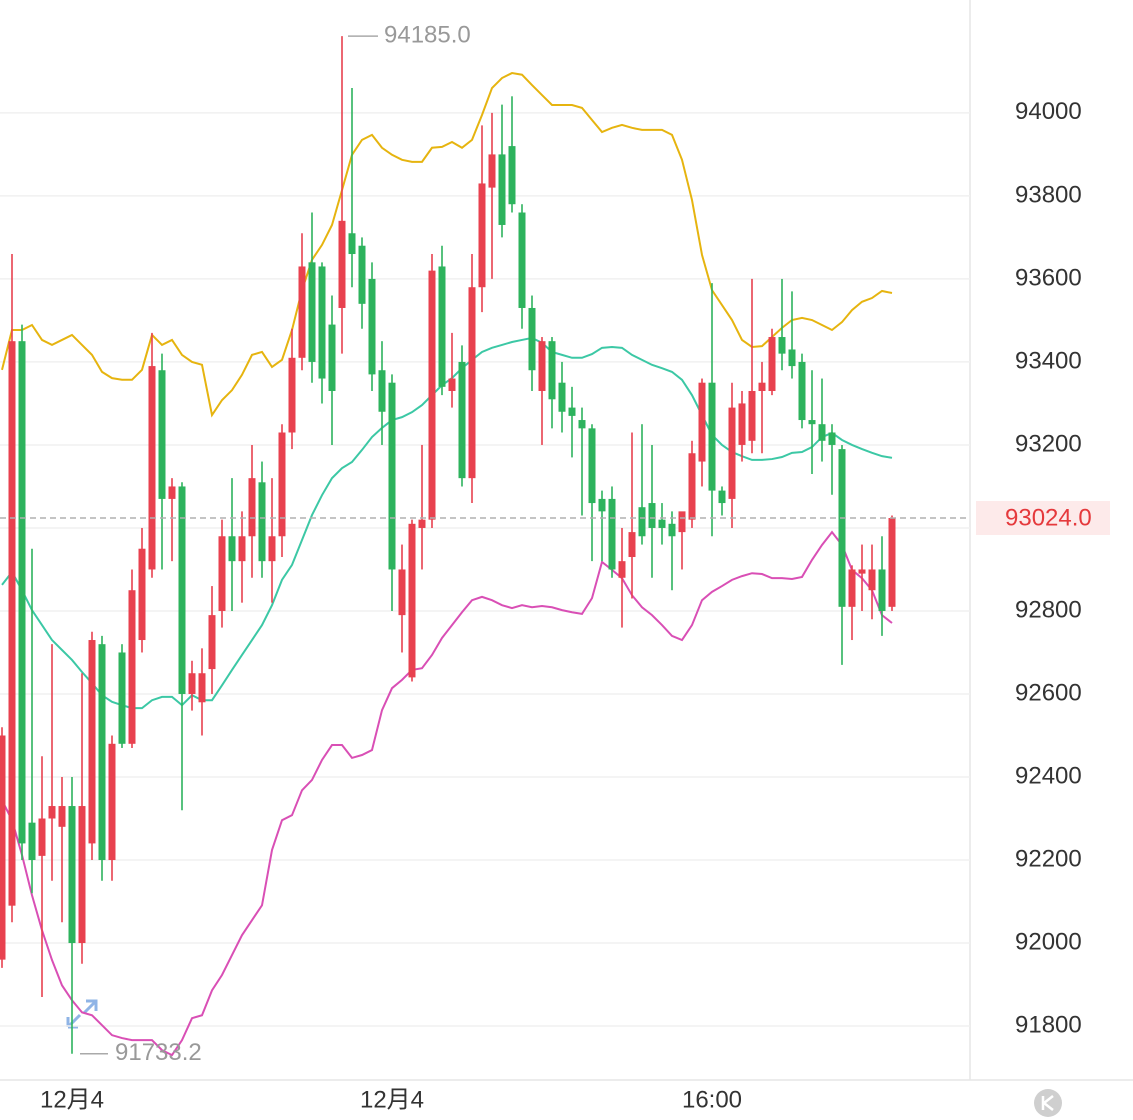  I want to click on last-price-label: 93024.0, so click(1048, 517).